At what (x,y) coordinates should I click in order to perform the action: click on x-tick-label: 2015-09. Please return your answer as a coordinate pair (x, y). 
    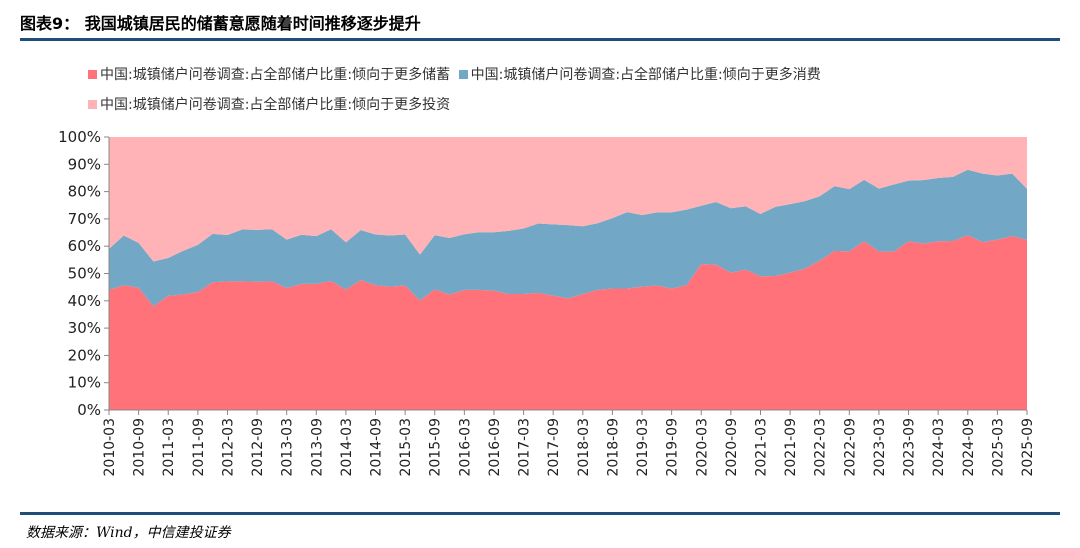
    Looking at the image, I should click on (436, 447).